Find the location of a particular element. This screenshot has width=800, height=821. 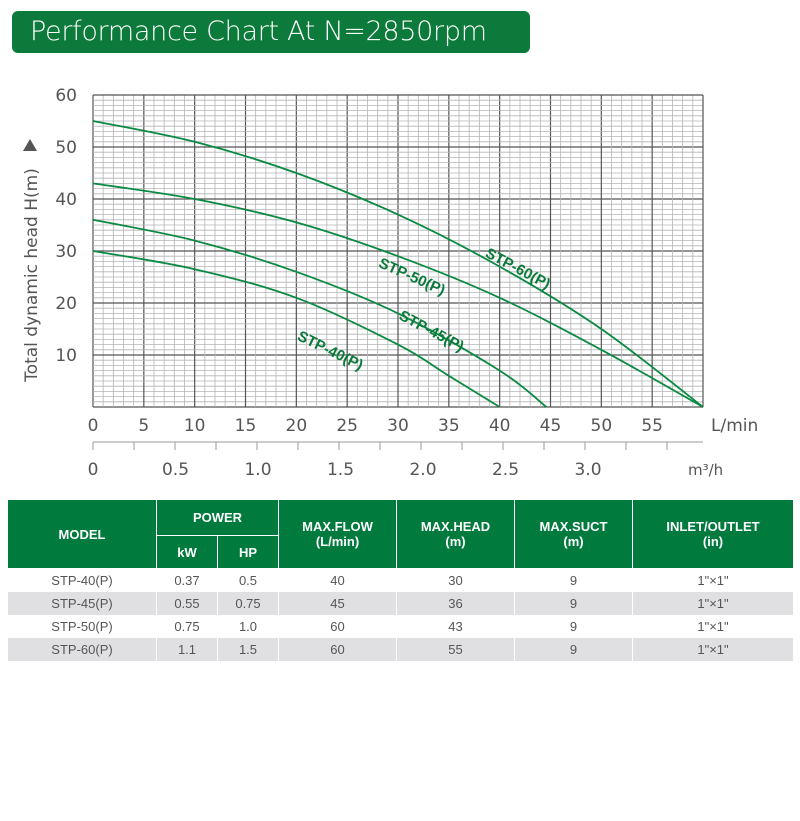

y-axis-label: Total dynamic head H(m) is located at coordinates (32, 275).